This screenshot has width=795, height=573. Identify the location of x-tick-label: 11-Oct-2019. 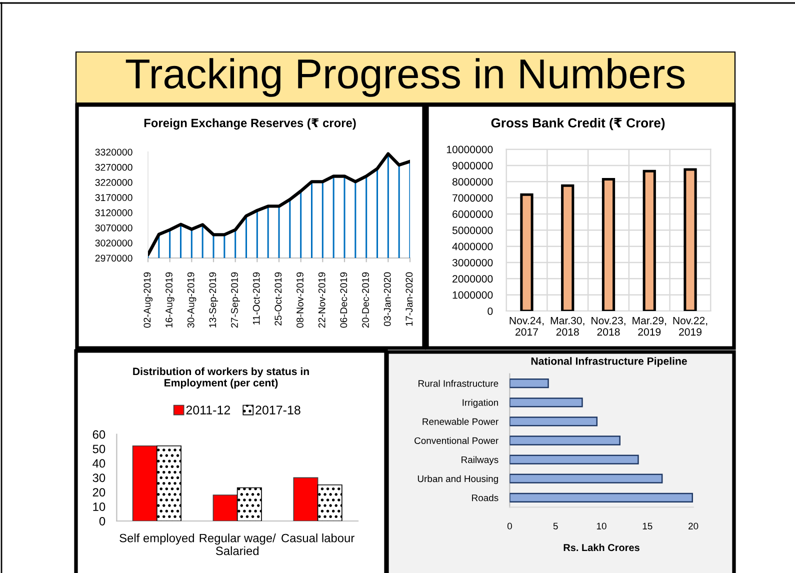
(256, 298).